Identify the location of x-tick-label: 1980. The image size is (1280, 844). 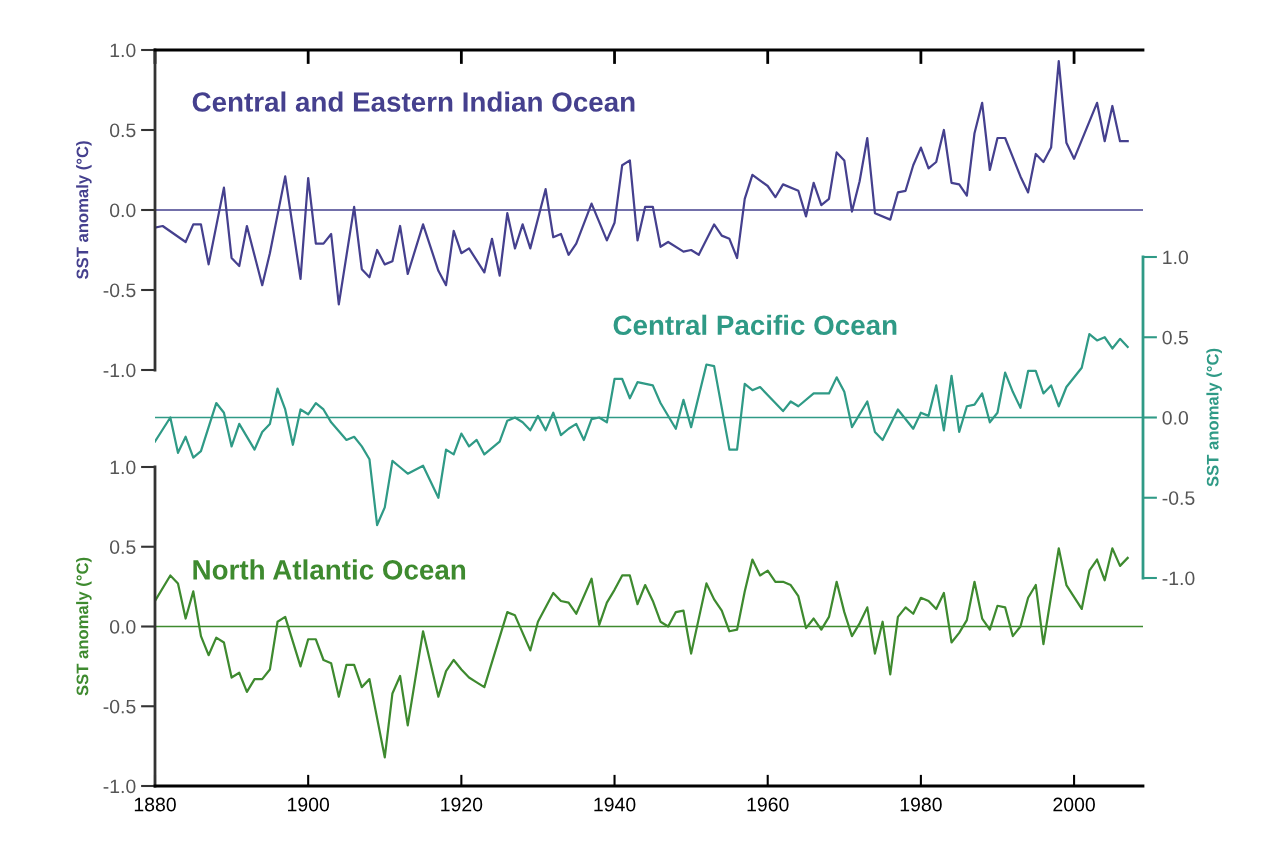
(921, 804).